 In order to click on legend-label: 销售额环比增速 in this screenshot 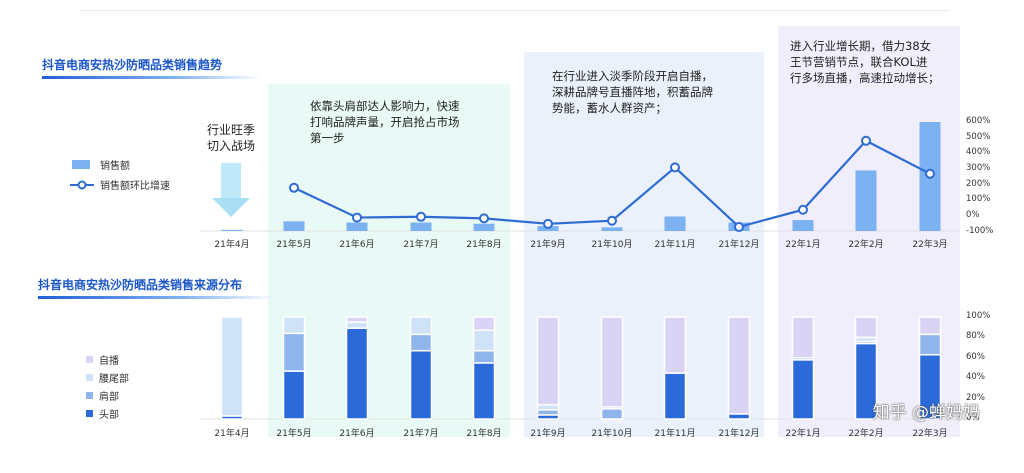, I will do `click(135, 186)`.